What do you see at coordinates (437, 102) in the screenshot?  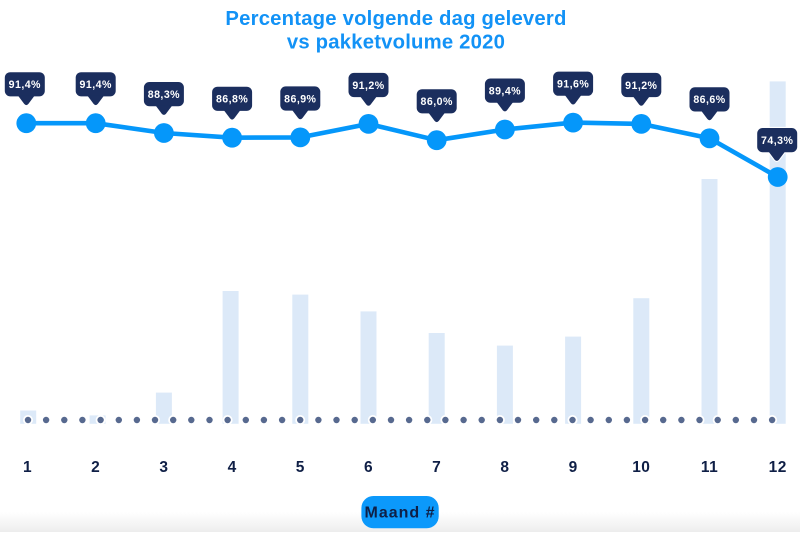 I see `svg-text: 86,0%` at bounding box center [437, 102].